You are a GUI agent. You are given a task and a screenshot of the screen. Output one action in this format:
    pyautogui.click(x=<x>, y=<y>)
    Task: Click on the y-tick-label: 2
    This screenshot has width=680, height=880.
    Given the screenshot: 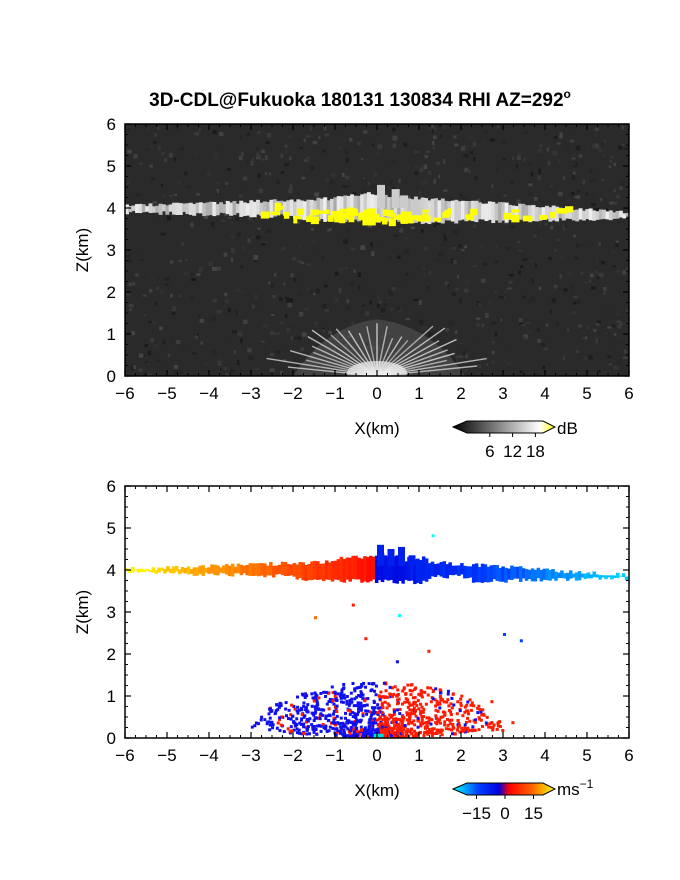 What is the action you would take?
    pyautogui.click(x=111, y=654)
    